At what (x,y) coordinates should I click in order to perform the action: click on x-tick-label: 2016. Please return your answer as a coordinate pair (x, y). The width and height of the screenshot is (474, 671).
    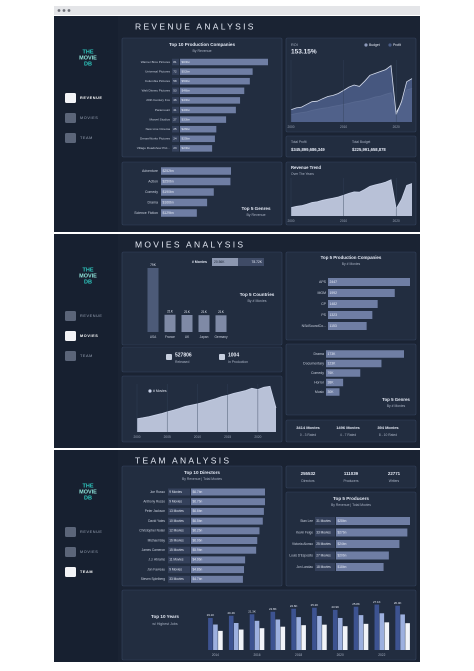
    Looking at the image, I should click on (256, 655).